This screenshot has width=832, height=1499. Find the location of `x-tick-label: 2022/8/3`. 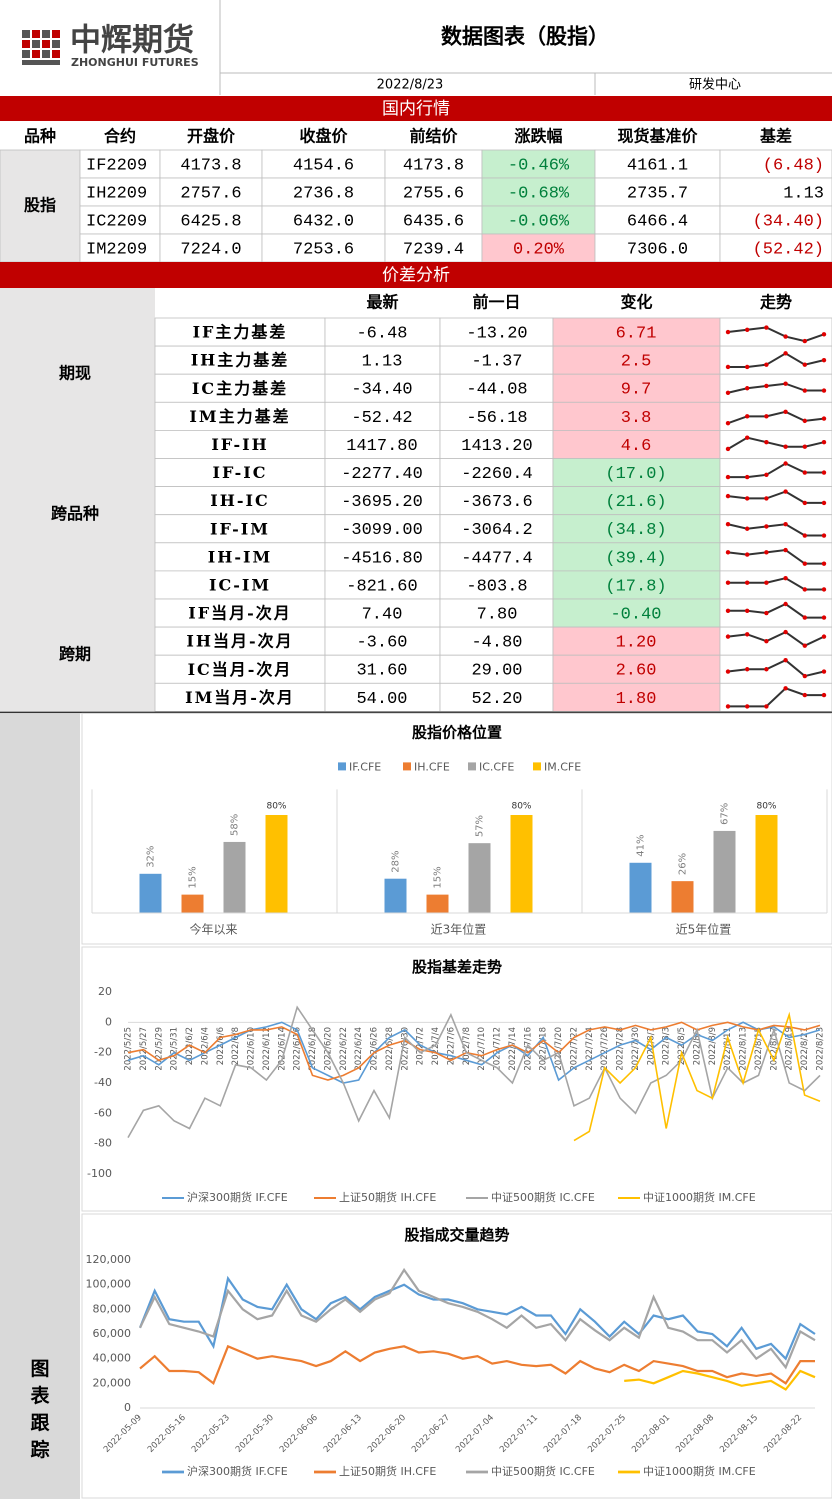

x-tick-label: 2022/8/3 is located at coordinates (667, 1046).